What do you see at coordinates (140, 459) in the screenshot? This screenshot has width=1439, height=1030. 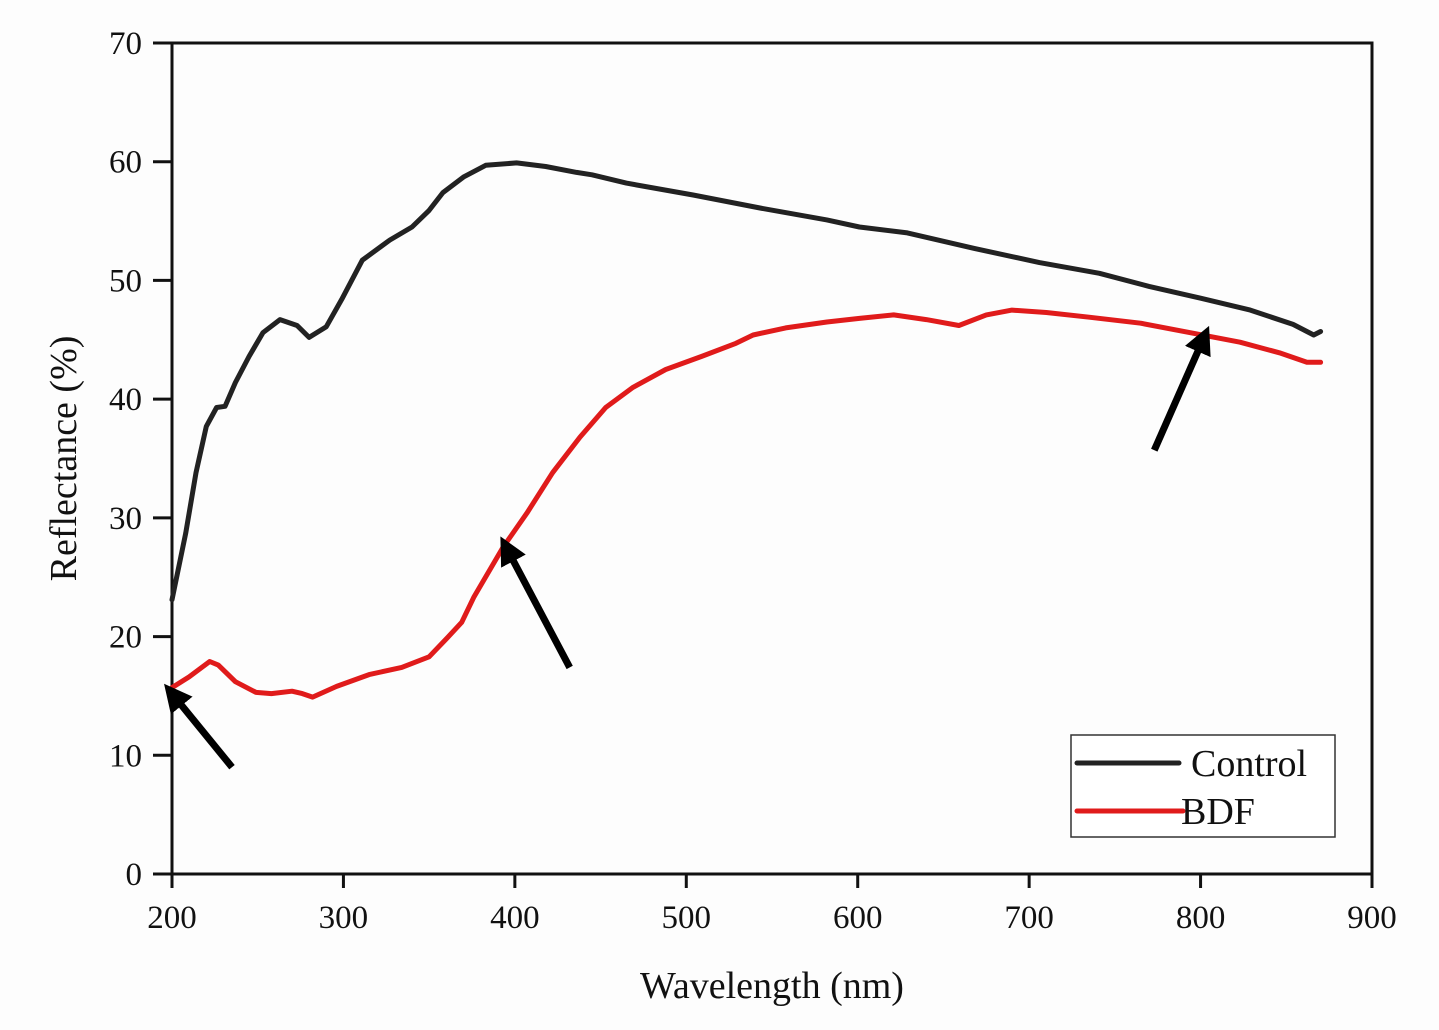 I see `y-axis: 0 10 20 30 40 50 60 70` at bounding box center [140, 459].